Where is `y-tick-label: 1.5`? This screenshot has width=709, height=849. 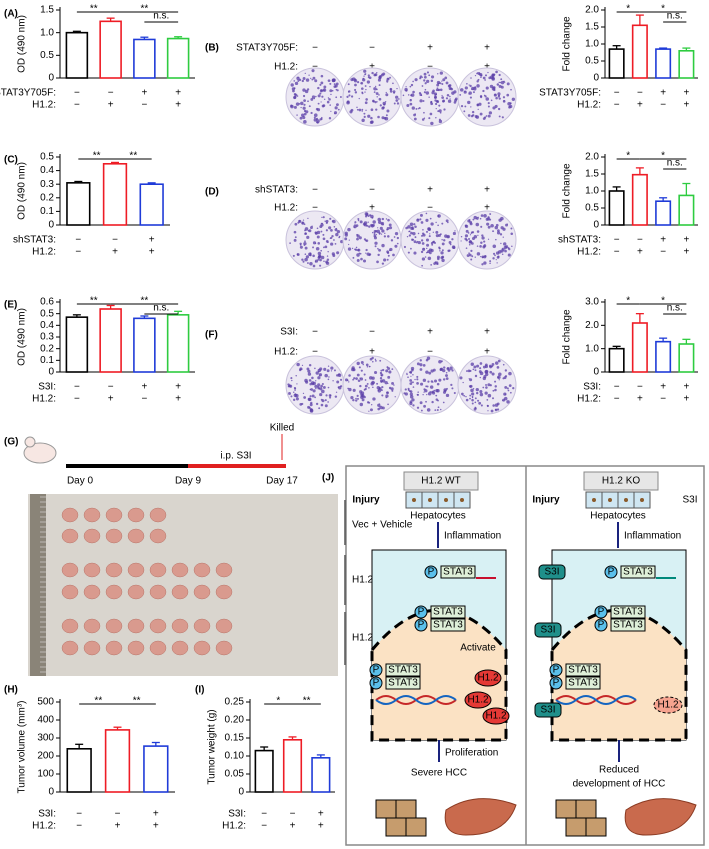 y-tick-label: 1.5 is located at coordinates (47, 10).